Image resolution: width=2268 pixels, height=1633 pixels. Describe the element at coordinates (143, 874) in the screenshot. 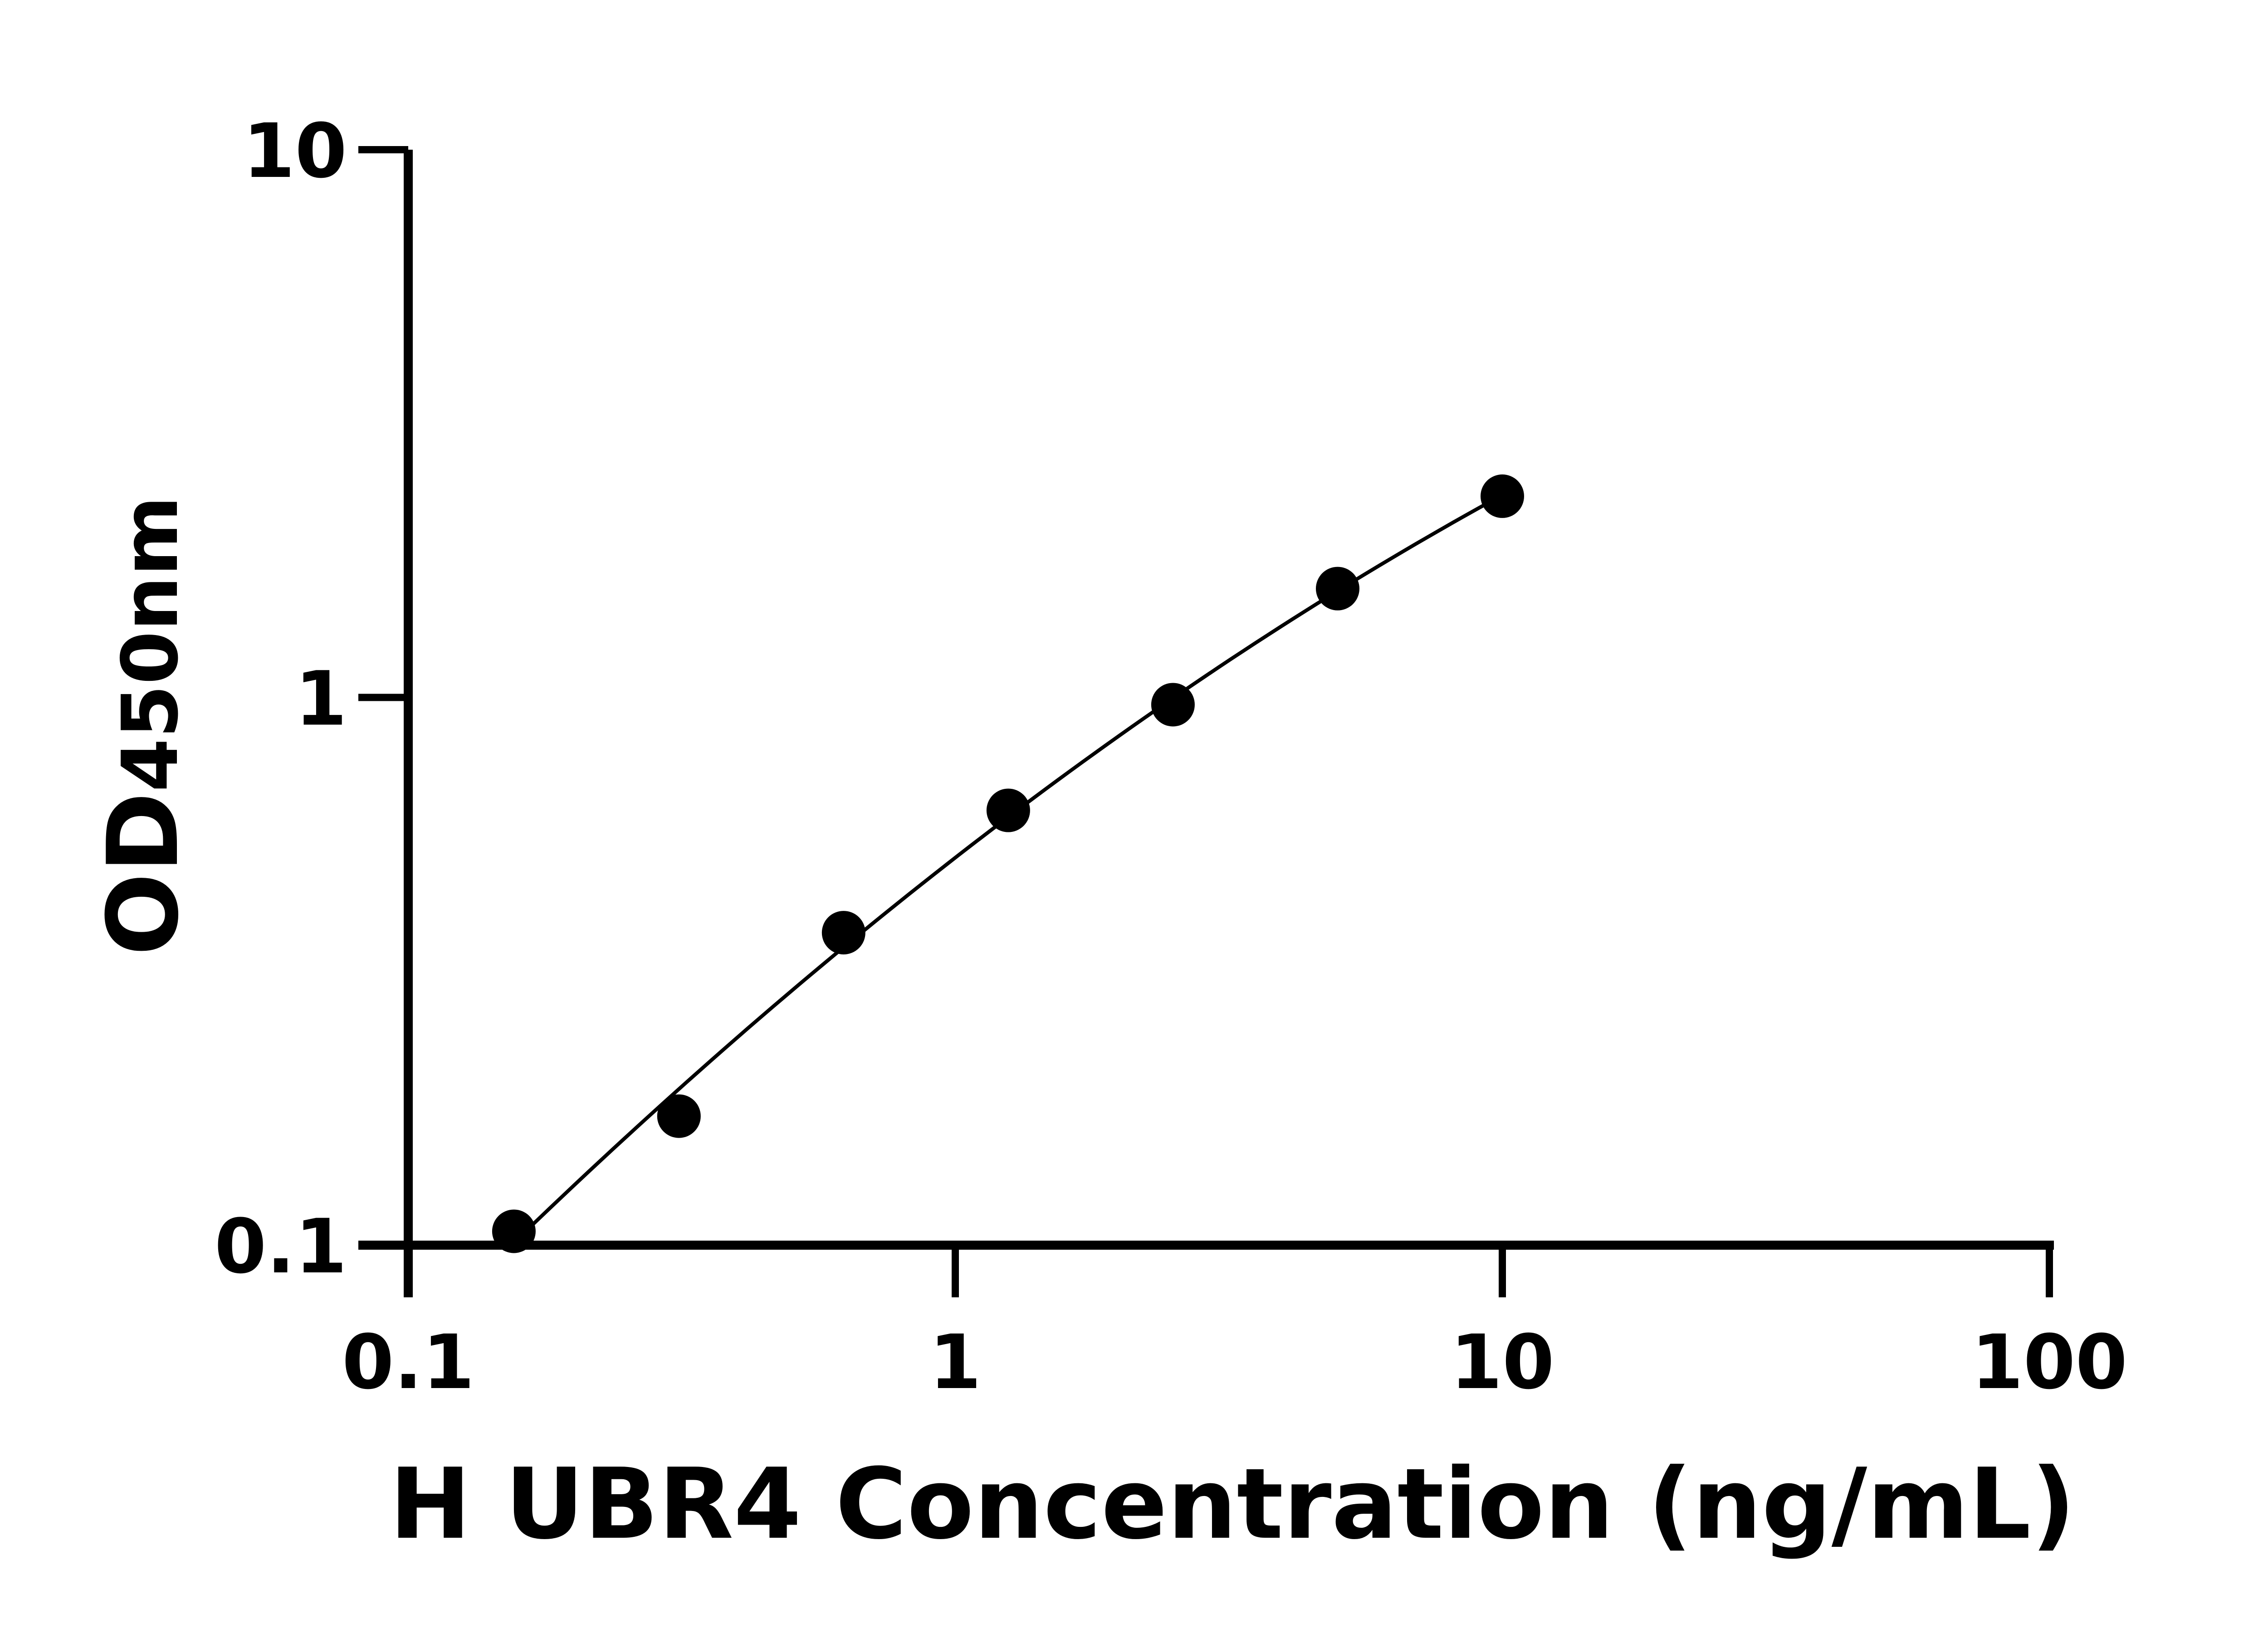

I see `y-axis-label-main: OD` at that location.